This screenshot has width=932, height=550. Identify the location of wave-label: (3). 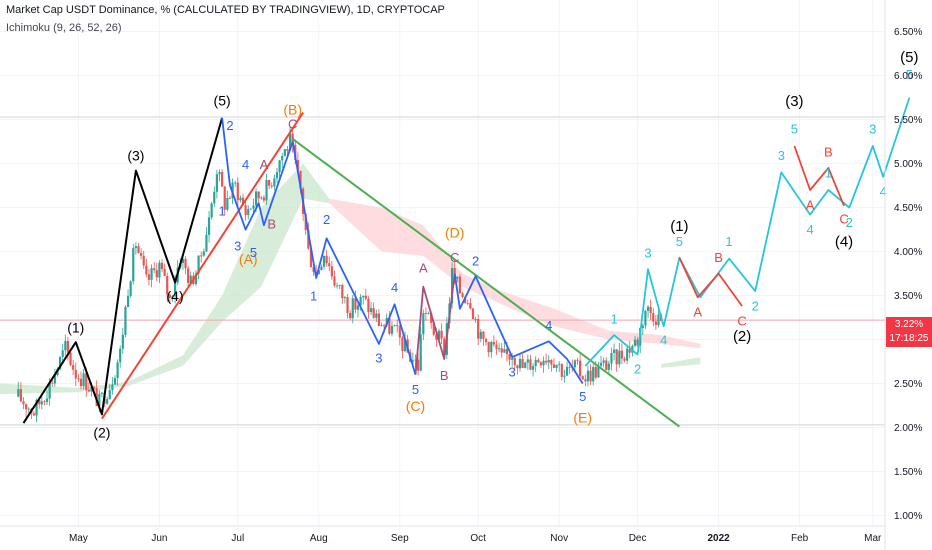
(794, 101).